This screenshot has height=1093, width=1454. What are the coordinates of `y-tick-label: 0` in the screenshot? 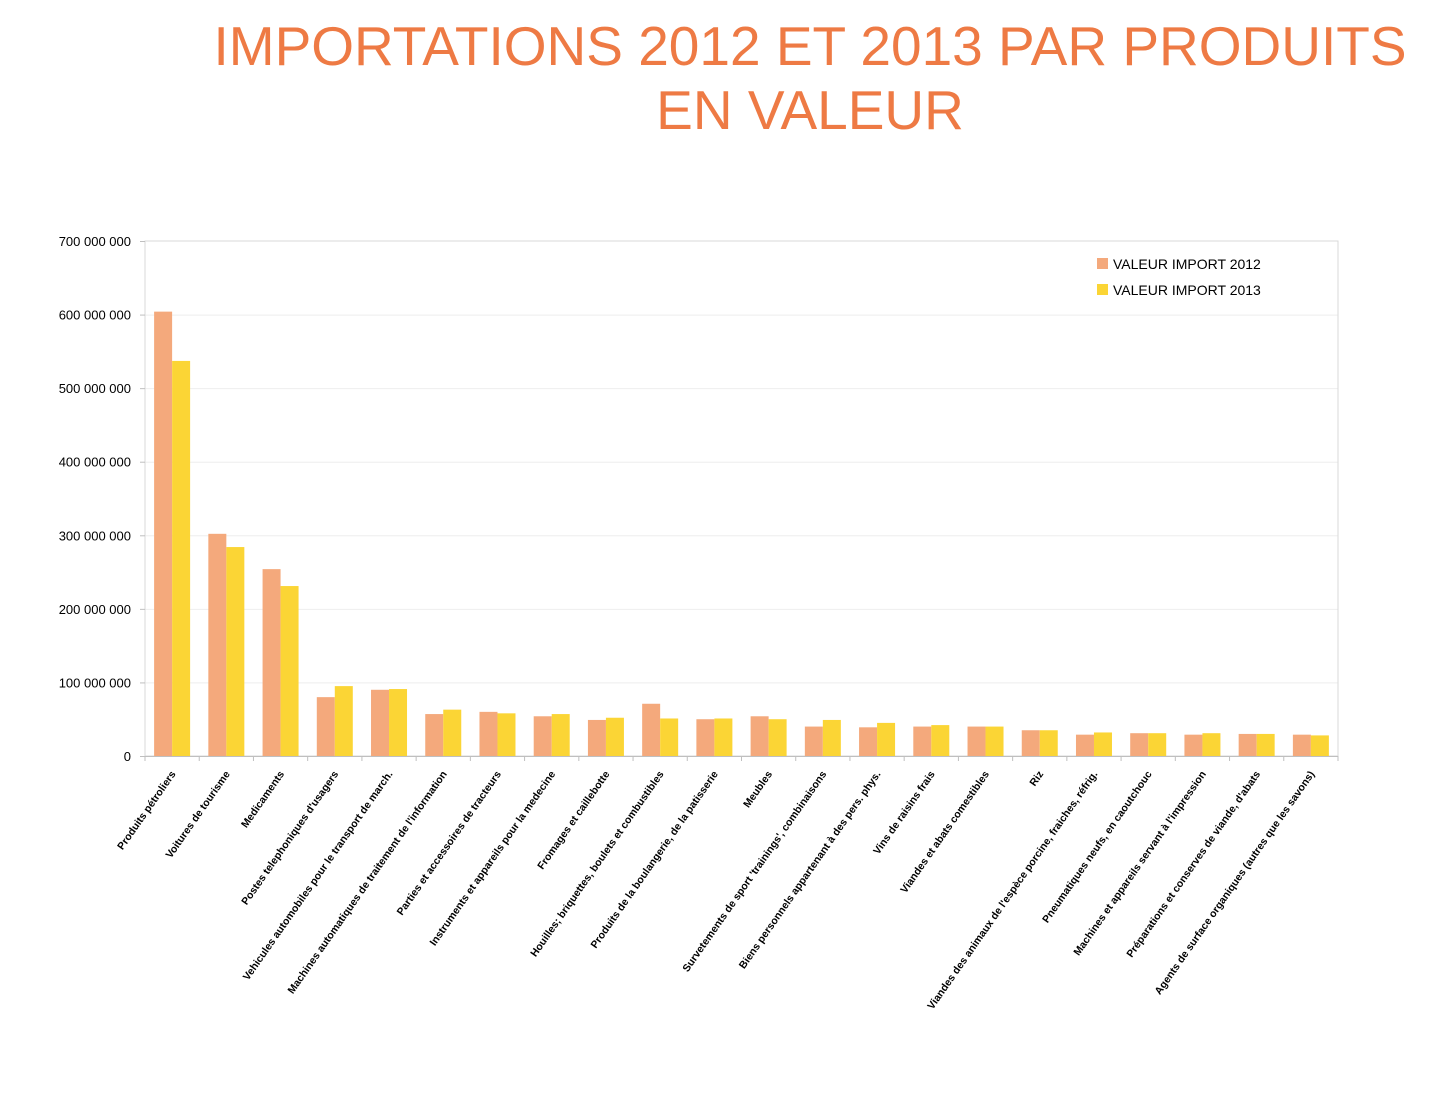 It's located at (127, 756).